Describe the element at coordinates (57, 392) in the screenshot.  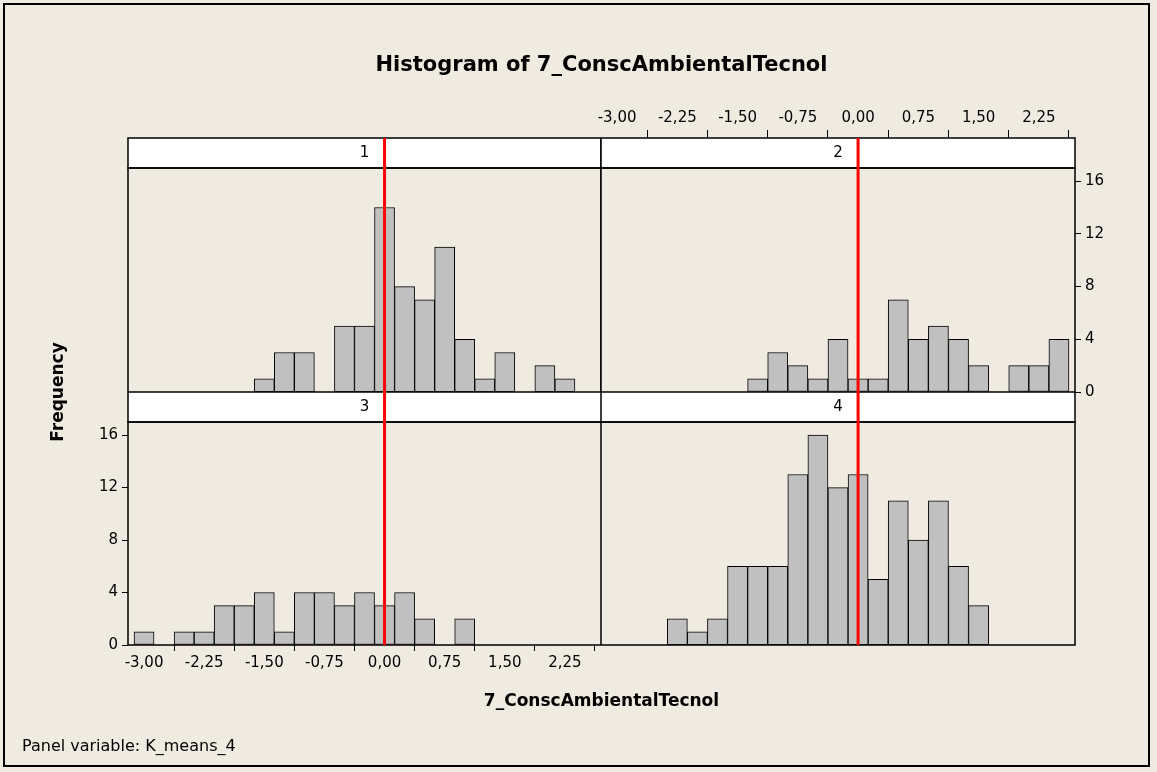
I see `y-axis-title: Frequency` at that location.